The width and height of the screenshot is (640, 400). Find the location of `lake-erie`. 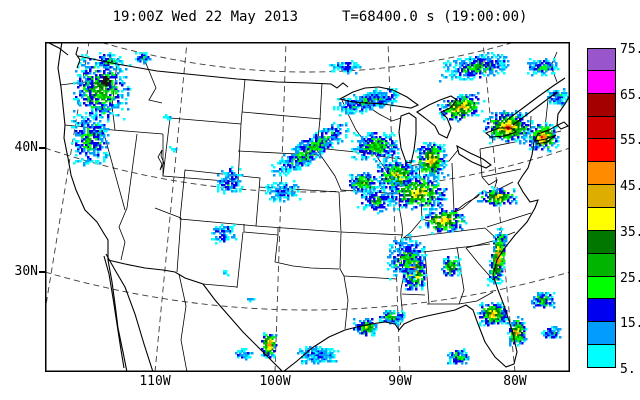

lake-erie is located at coordinates (474, 156).